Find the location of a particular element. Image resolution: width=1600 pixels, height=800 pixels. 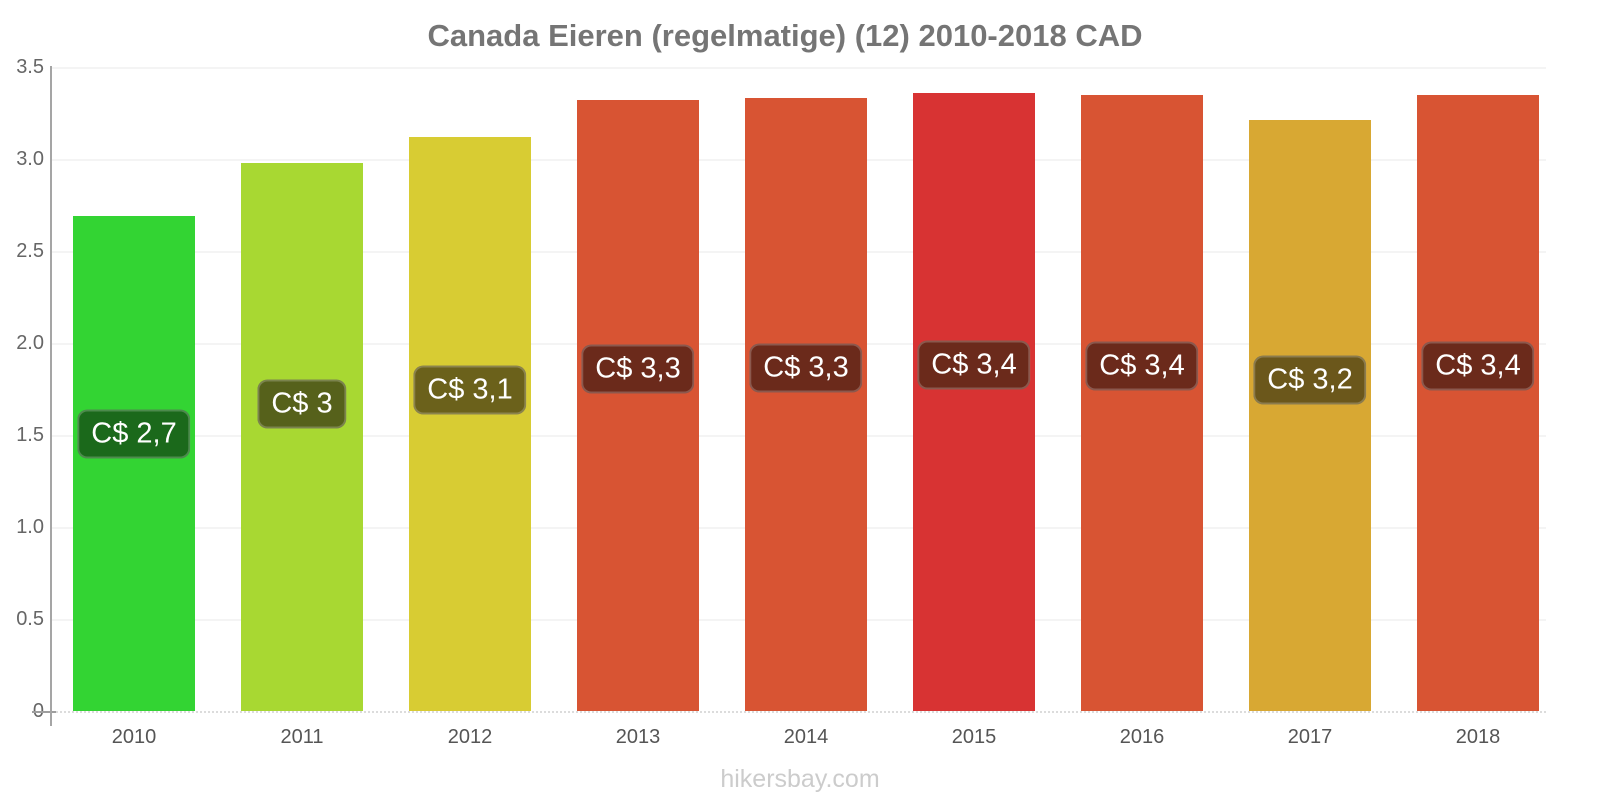

bar-value-badge-2015: C$ 3,4 is located at coordinates (974, 365).